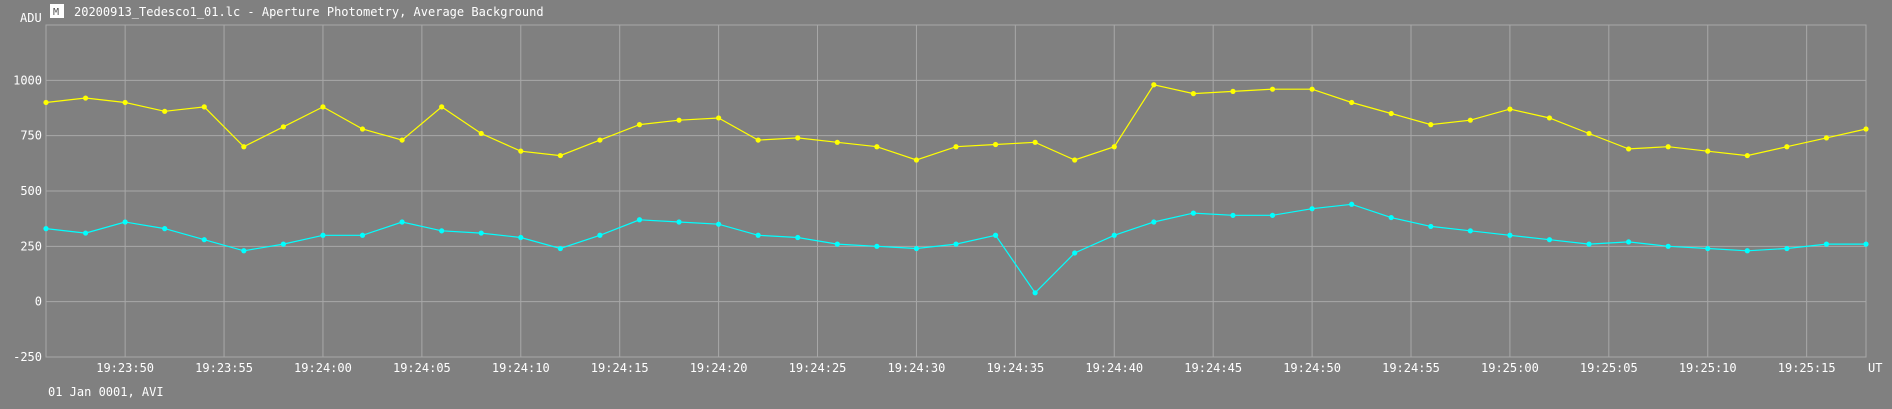  What do you see at coordinates (1114, 368) in the screenshot?
I see `x-tick-label: 19:24:40` at bounding box center [1114, 368].